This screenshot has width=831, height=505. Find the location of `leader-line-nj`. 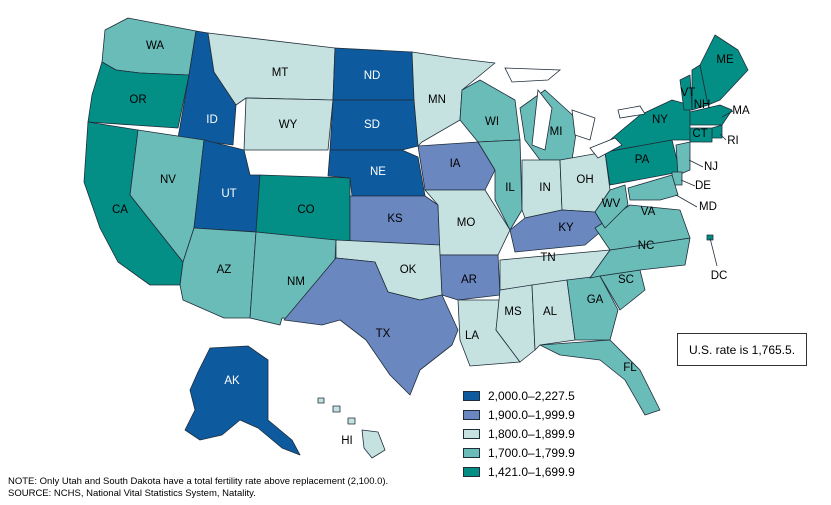

leader-line-nj is located at coordinates (696, 163).